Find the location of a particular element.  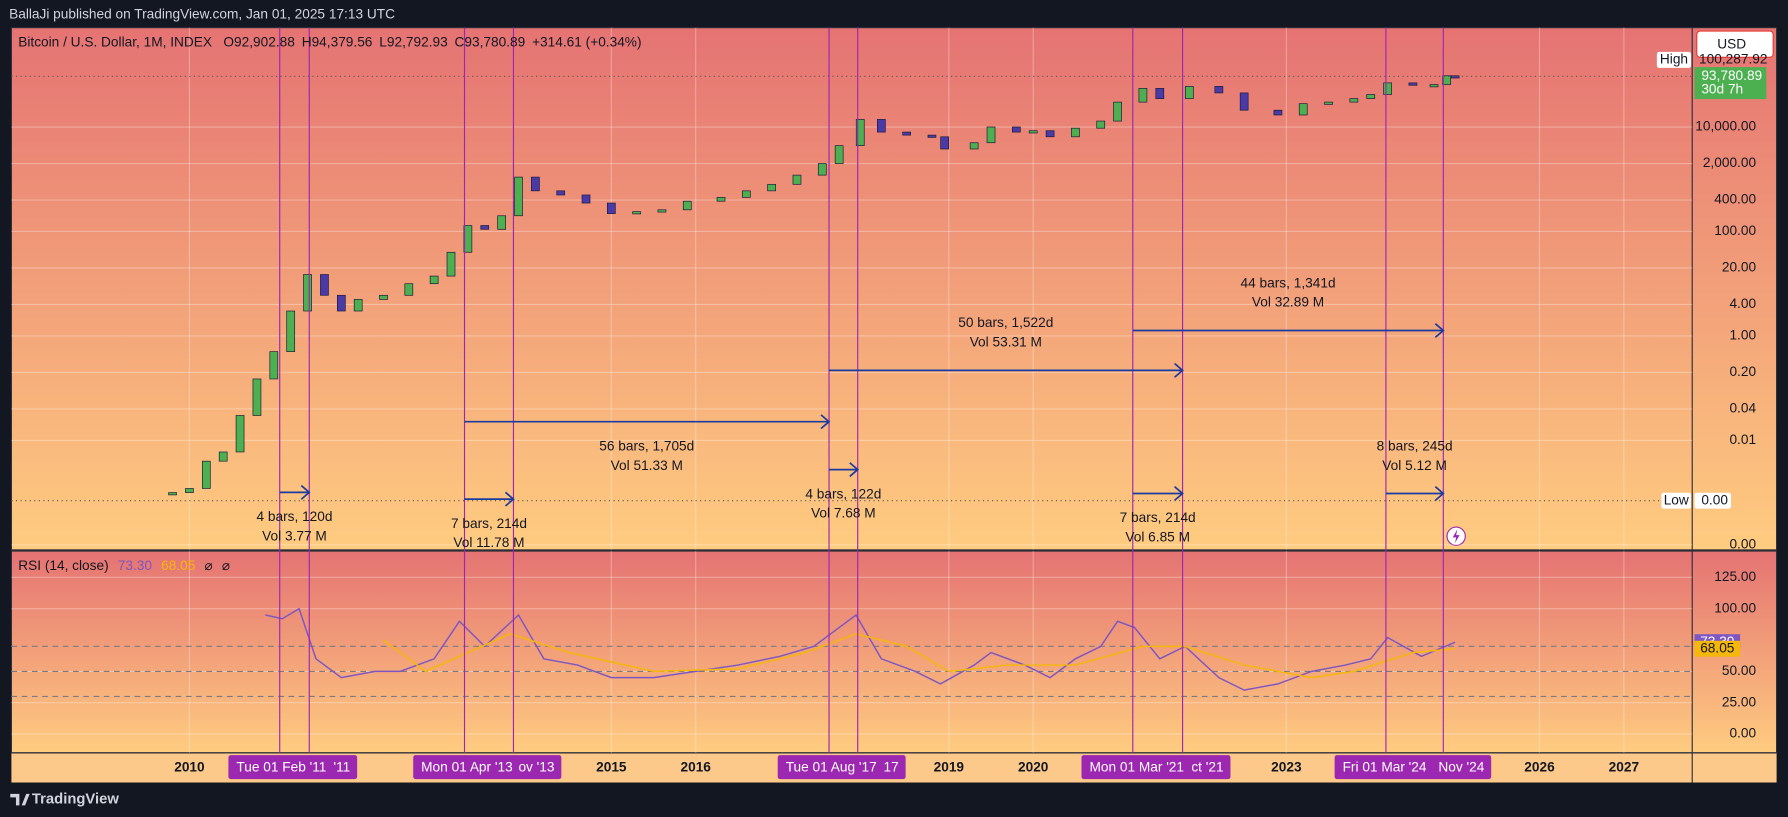

symbol-title: Bitcoin / U.S. Dollar, 1M, INDEX is located at coordinates (115, 41).